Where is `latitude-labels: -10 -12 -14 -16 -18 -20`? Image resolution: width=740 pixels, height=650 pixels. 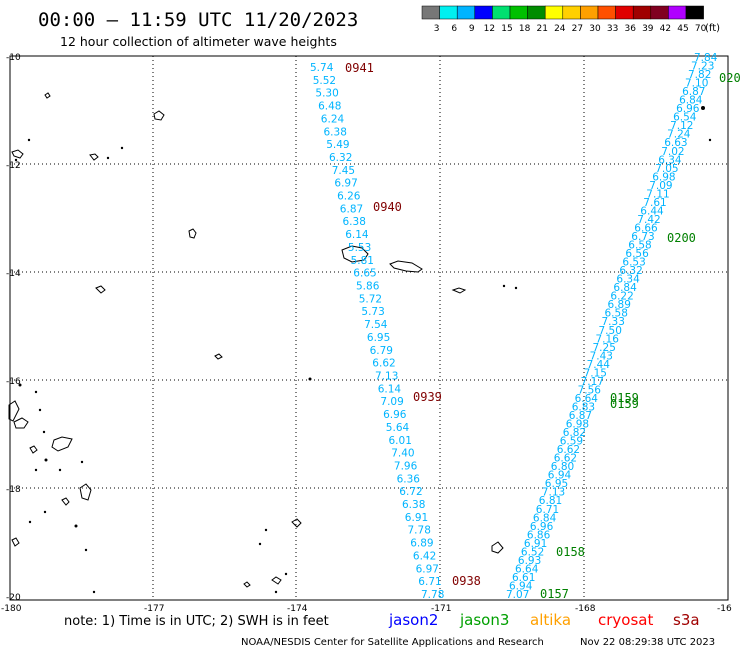 latitude-labels: -10 -12 -14 -16 -18 -20 is located at coordinates (13, 328).